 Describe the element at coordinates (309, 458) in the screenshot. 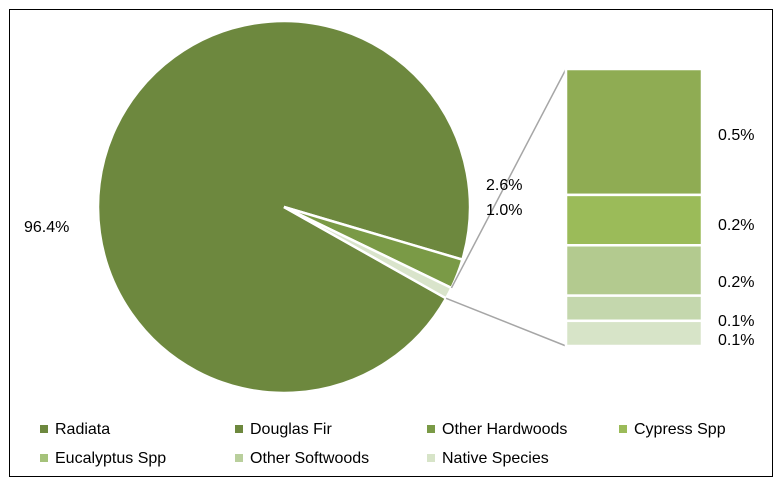

I see `legend-label-6: Other Softwoods` at that location.